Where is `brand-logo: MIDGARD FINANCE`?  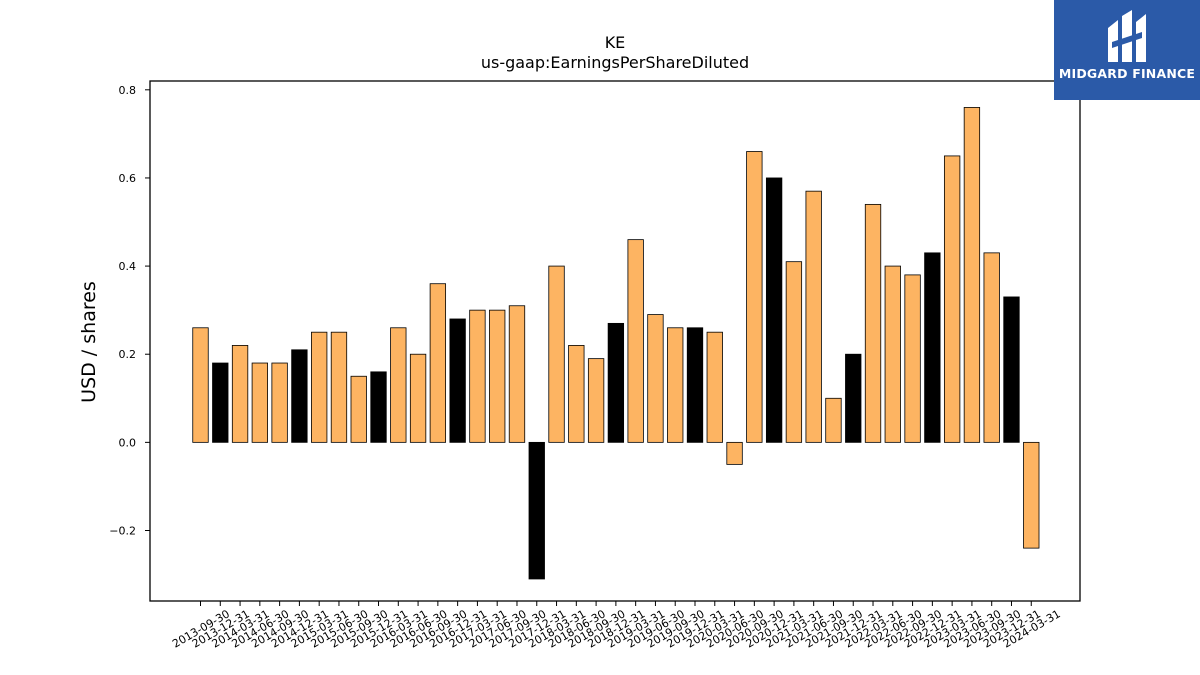
brand-logo: MIDGARD FINANCE is located at coordinates (1127, 50).